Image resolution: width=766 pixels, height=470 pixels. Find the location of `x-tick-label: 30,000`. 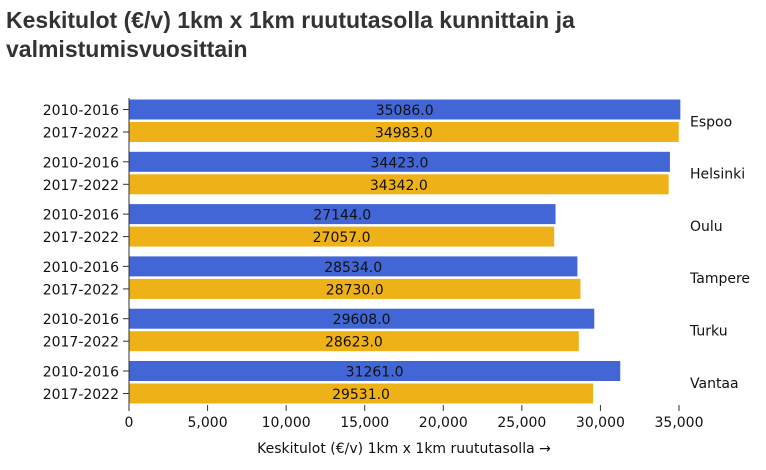

x-tick-label: 30,000 is located at coordinates (600, 423).